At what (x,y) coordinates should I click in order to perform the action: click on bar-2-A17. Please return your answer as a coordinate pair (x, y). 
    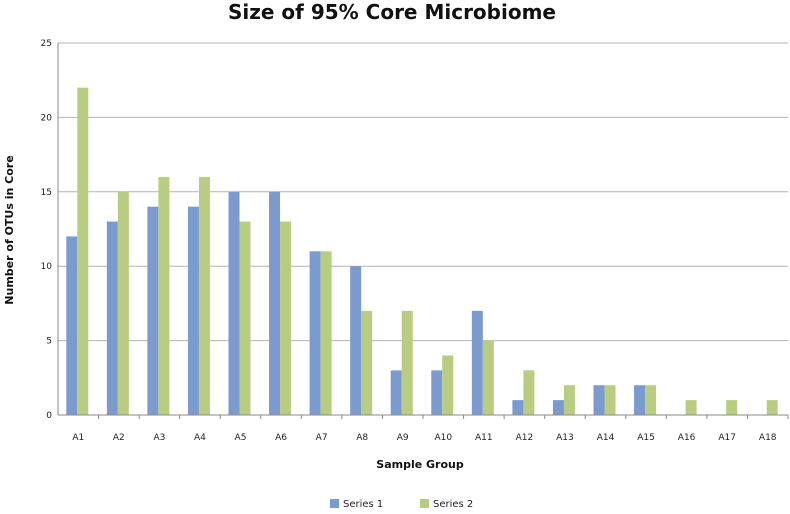
    Looking at the image, I should click on (732, 407).